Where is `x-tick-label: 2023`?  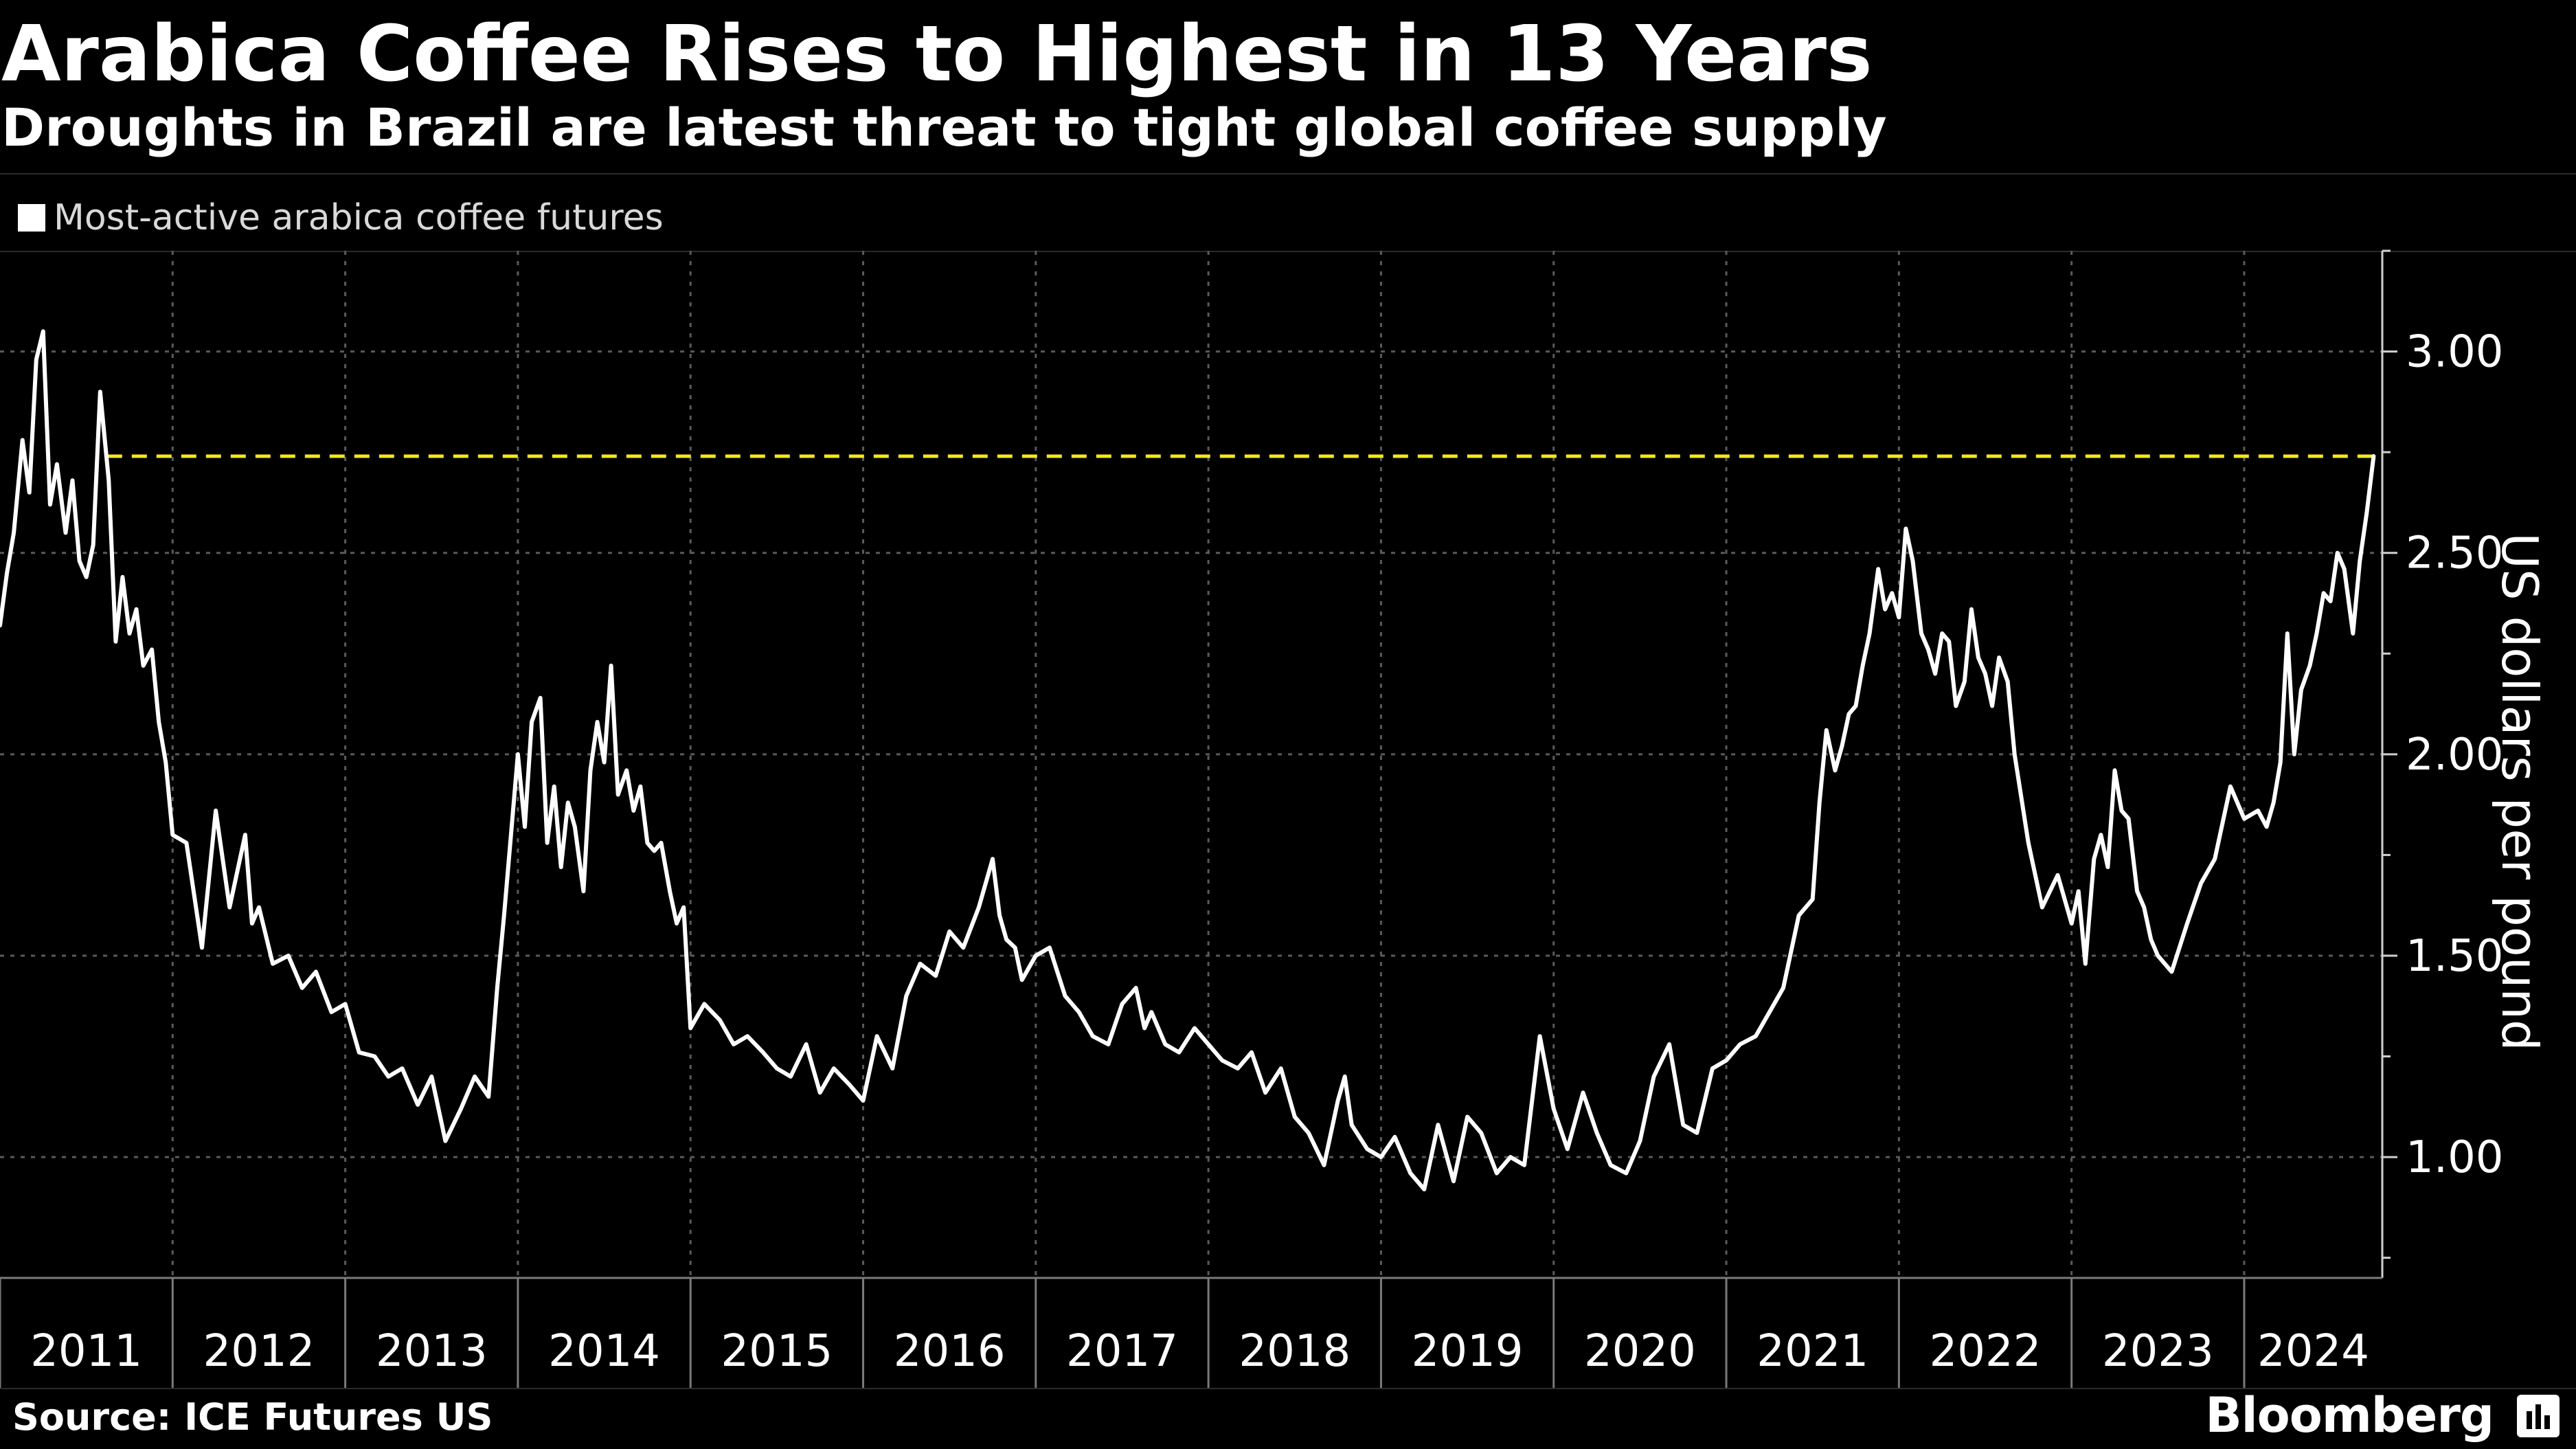 x-tick-label: 2023 is located at coordinates (2158, 1351).